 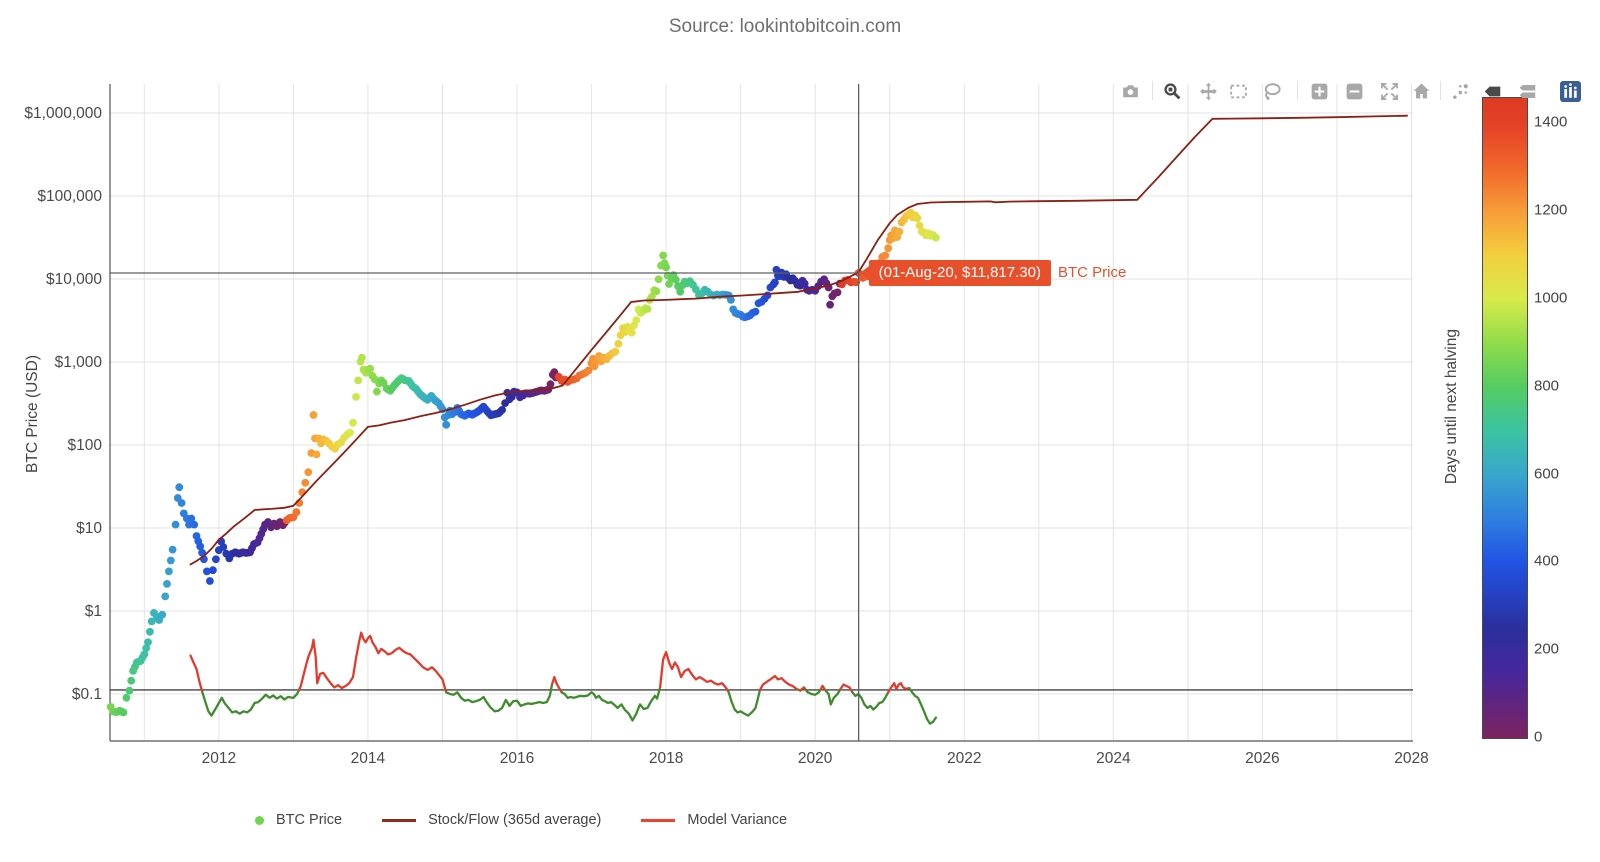 What do you see at coordinates (1570, 91) in the screenshot?
I see `plotly-logo-icon` at bounding box center [1570, 91].